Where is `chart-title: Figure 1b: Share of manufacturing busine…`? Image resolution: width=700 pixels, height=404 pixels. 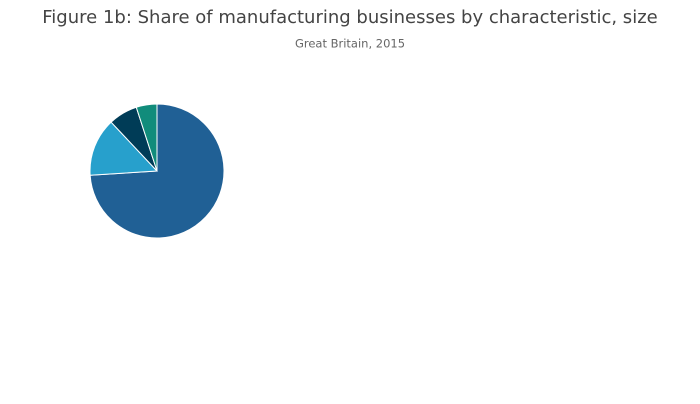 chart-title: Figure 1b: Share of manufacturing busine… is located at coordinates (349, 17).